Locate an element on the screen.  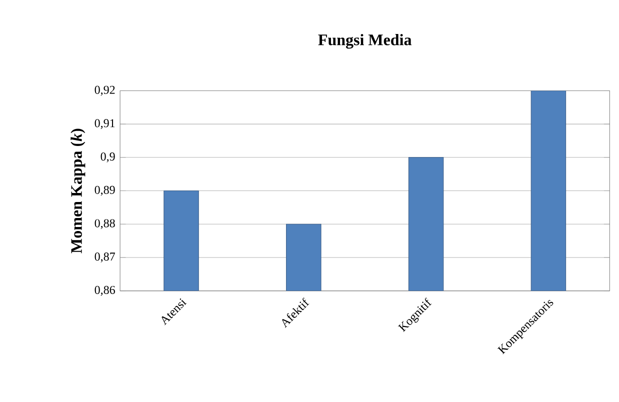
y-tick-label: 0,87 is located at coordinates (104, 257).